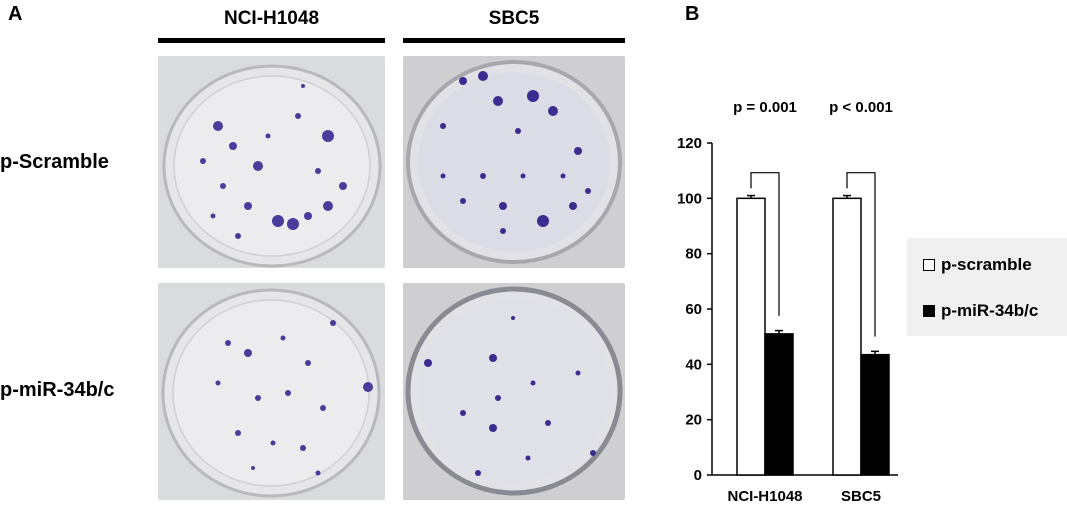  Describe the element at coordinates (514, 40) in the screenshot. I see `column-rule-sbc5` at that location.